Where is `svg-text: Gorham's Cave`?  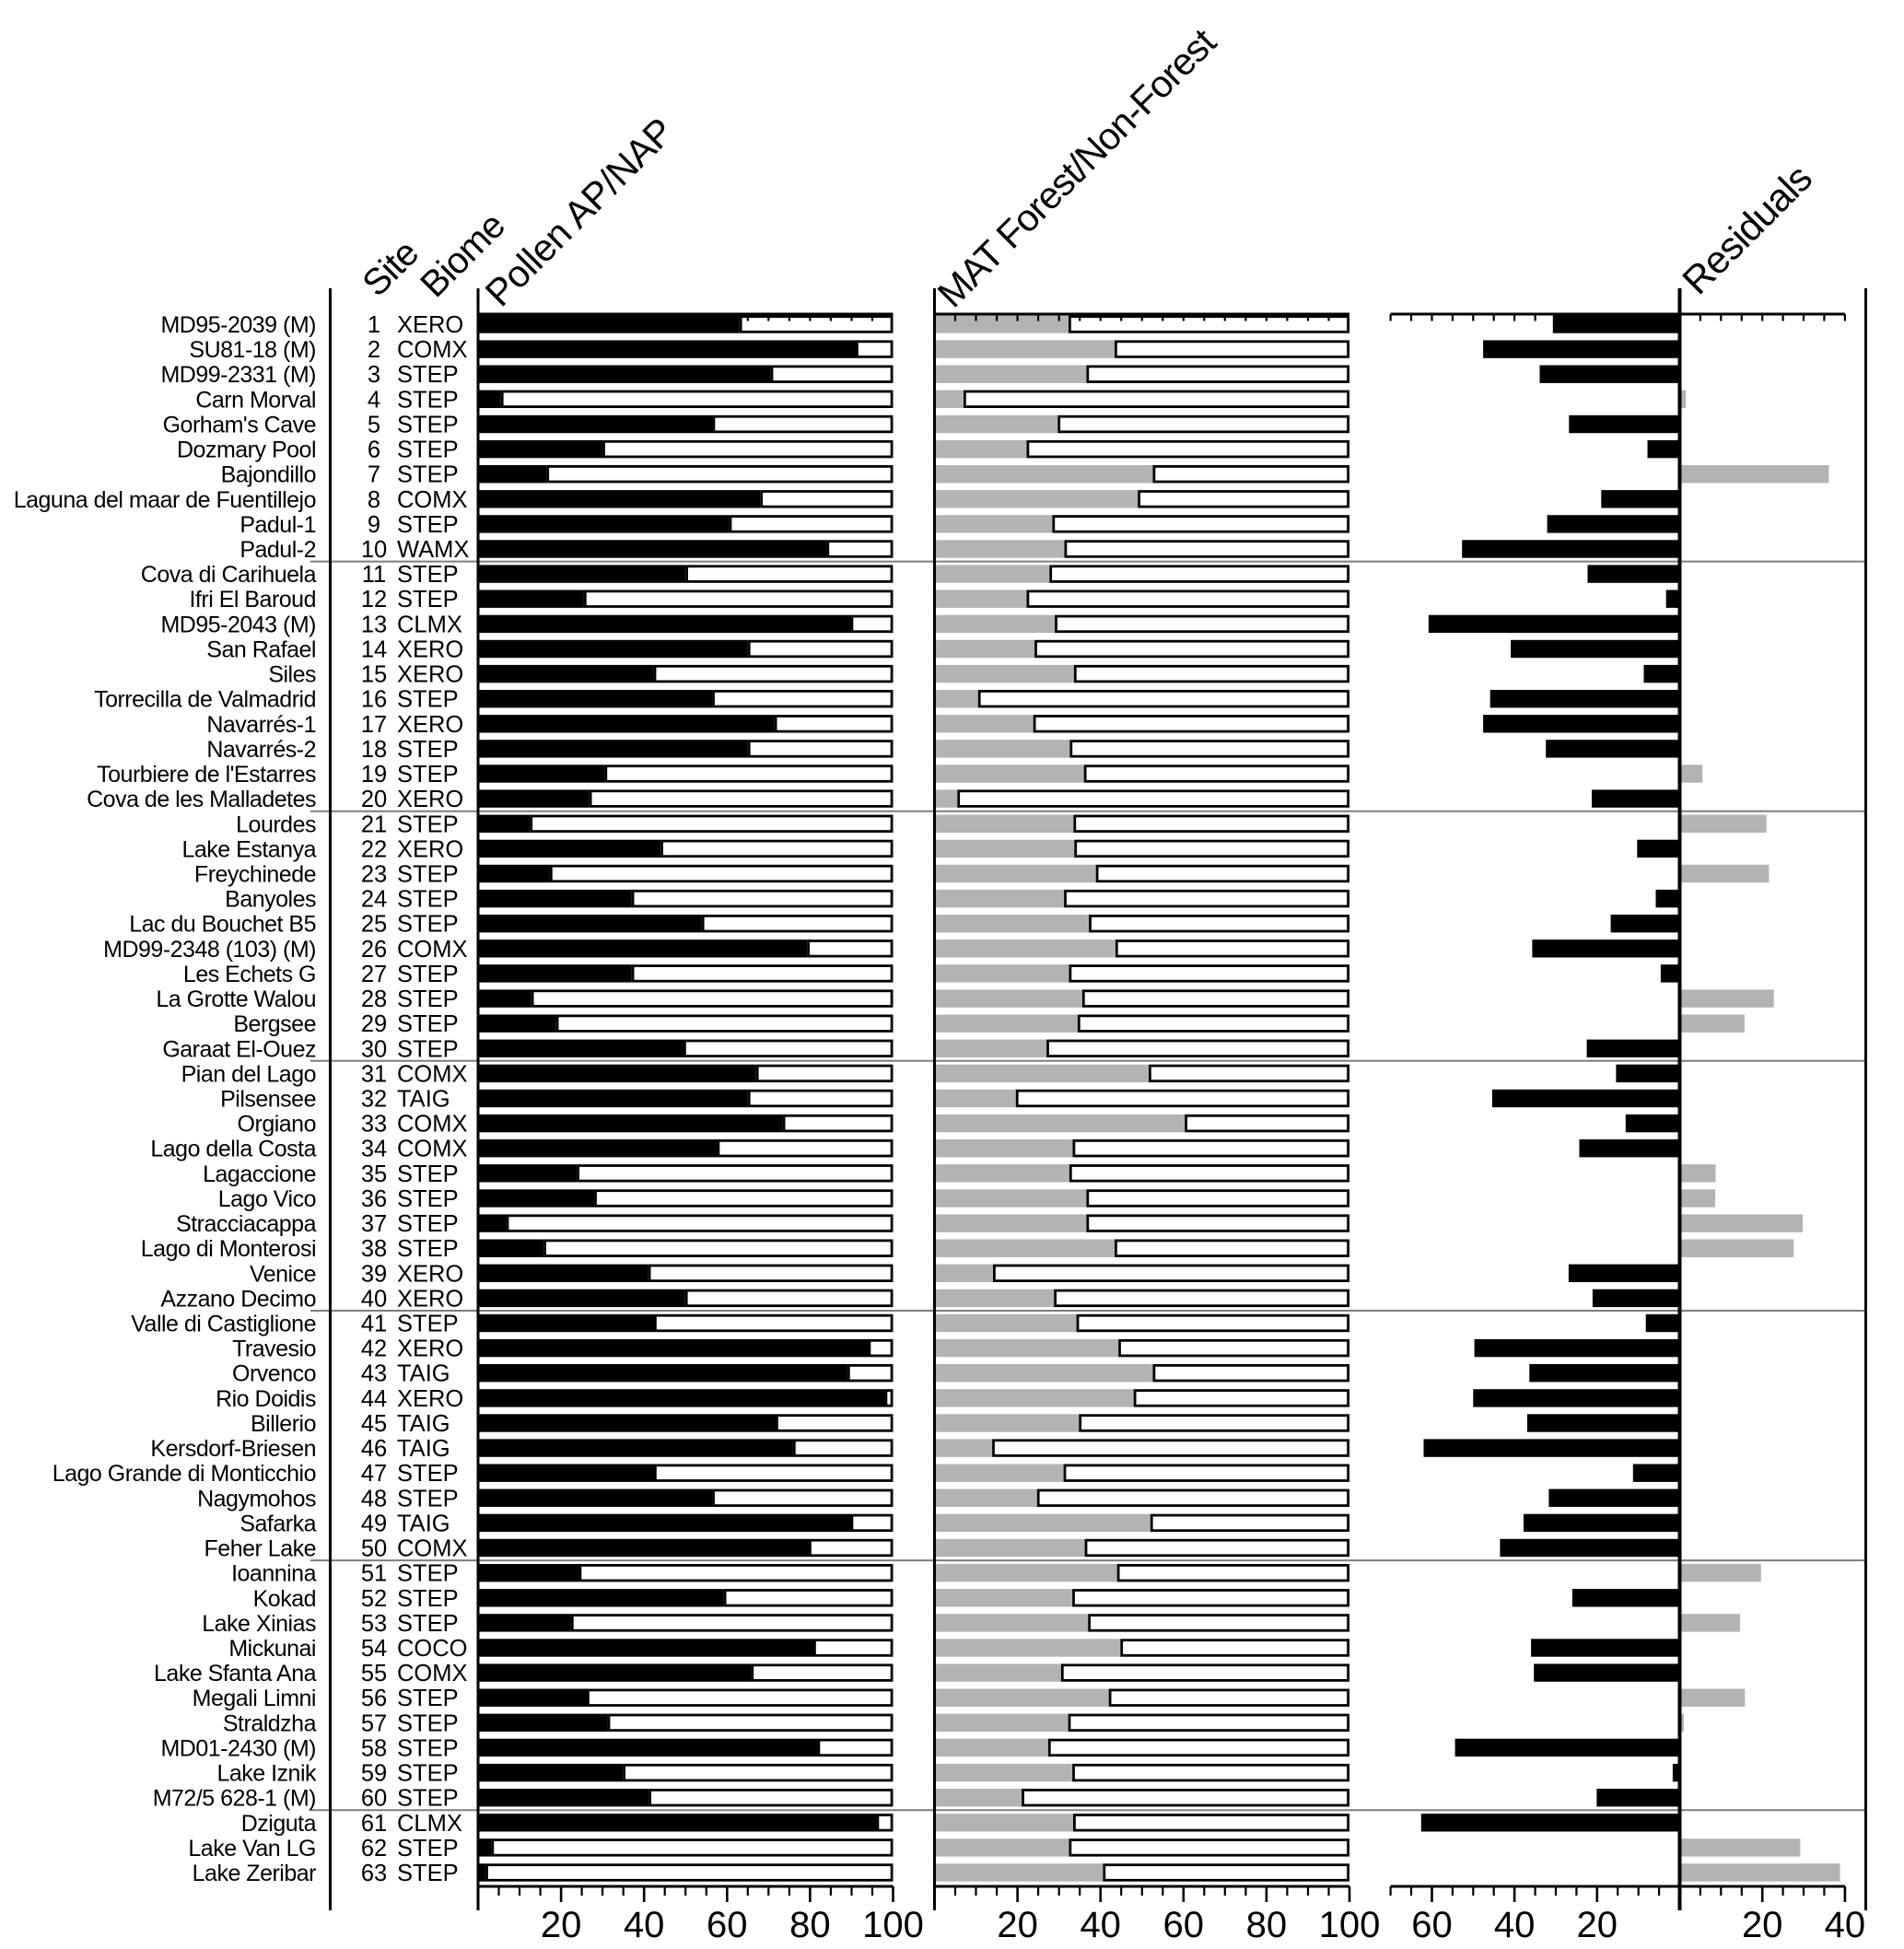
svg-text: Gorham's Cave is located at coordinates (239, 425).